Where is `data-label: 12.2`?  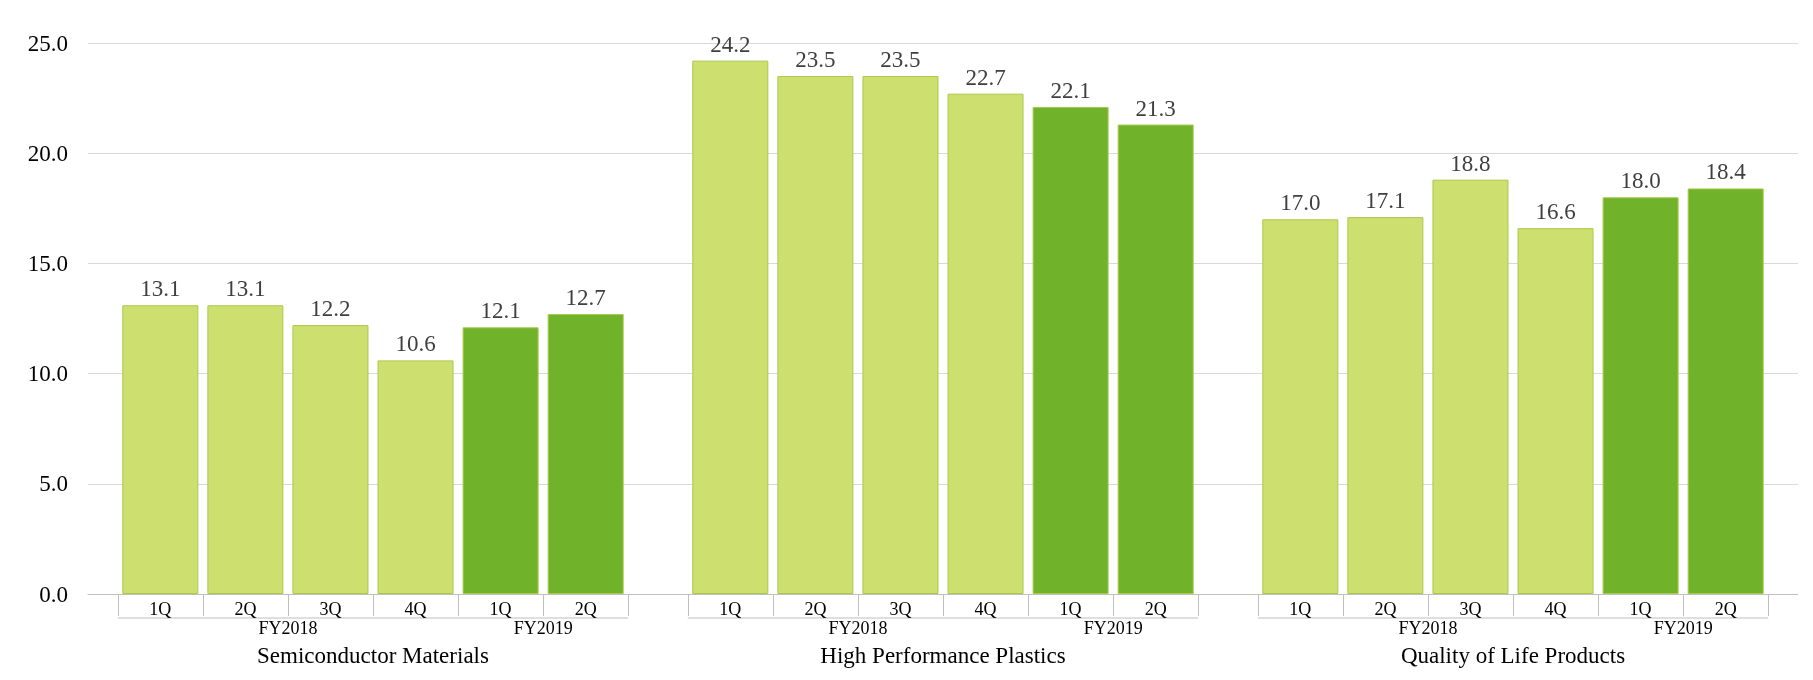 data-label: 12.2 is located at coordinates (330, 309).